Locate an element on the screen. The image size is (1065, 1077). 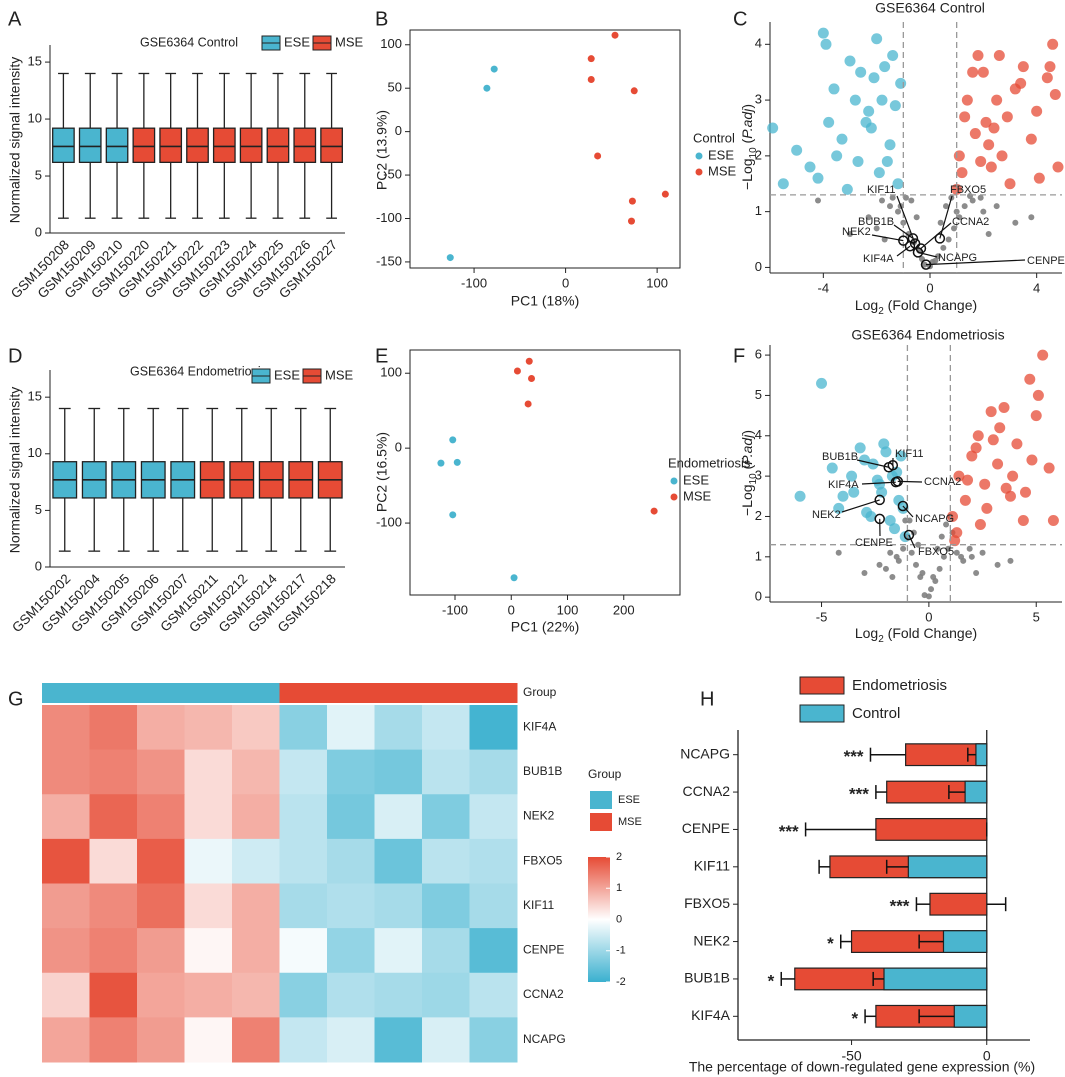
y-axis-label: PC2 (16.5%) is located at coordinates (382, 472).